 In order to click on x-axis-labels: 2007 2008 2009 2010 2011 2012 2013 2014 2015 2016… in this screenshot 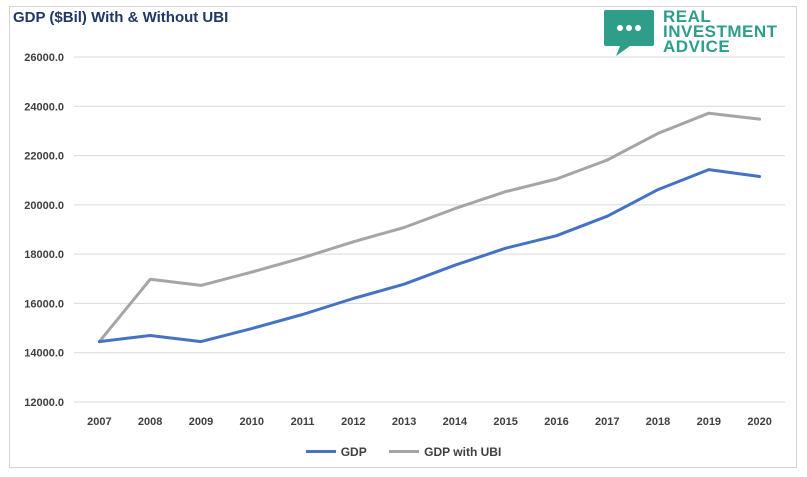, I will do `click(429, 422)`.